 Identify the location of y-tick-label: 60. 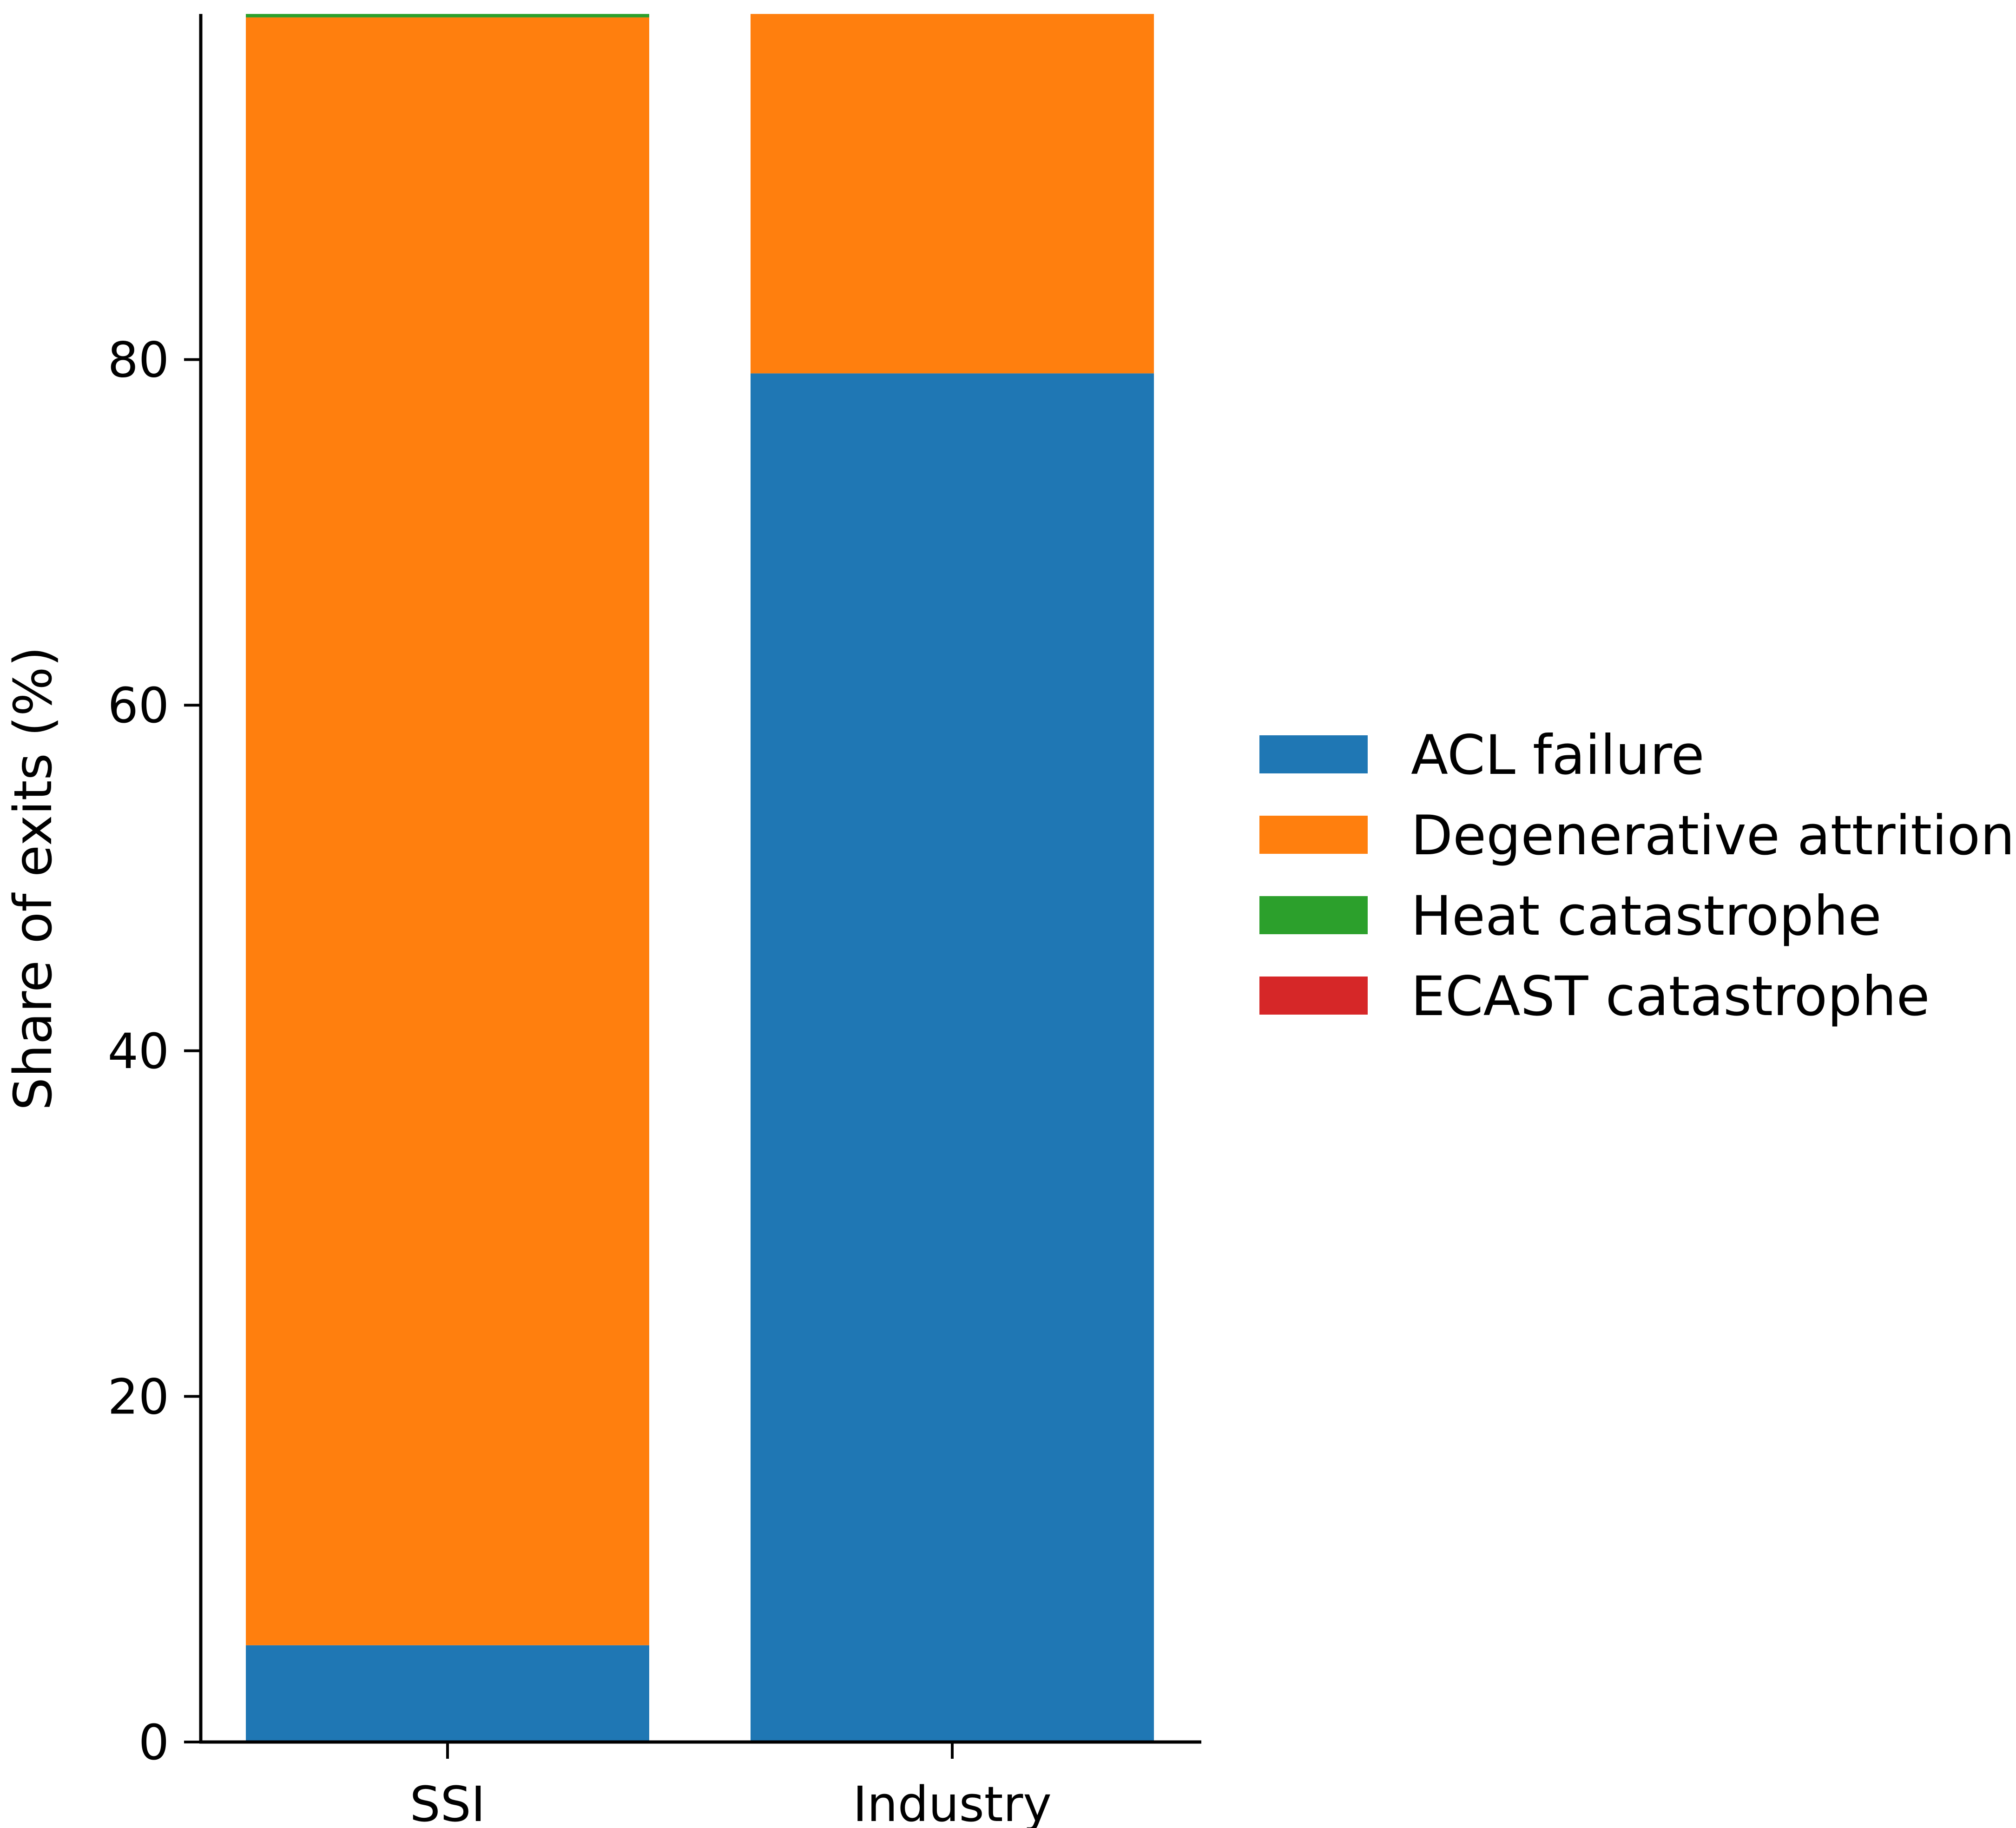
(138, 705).